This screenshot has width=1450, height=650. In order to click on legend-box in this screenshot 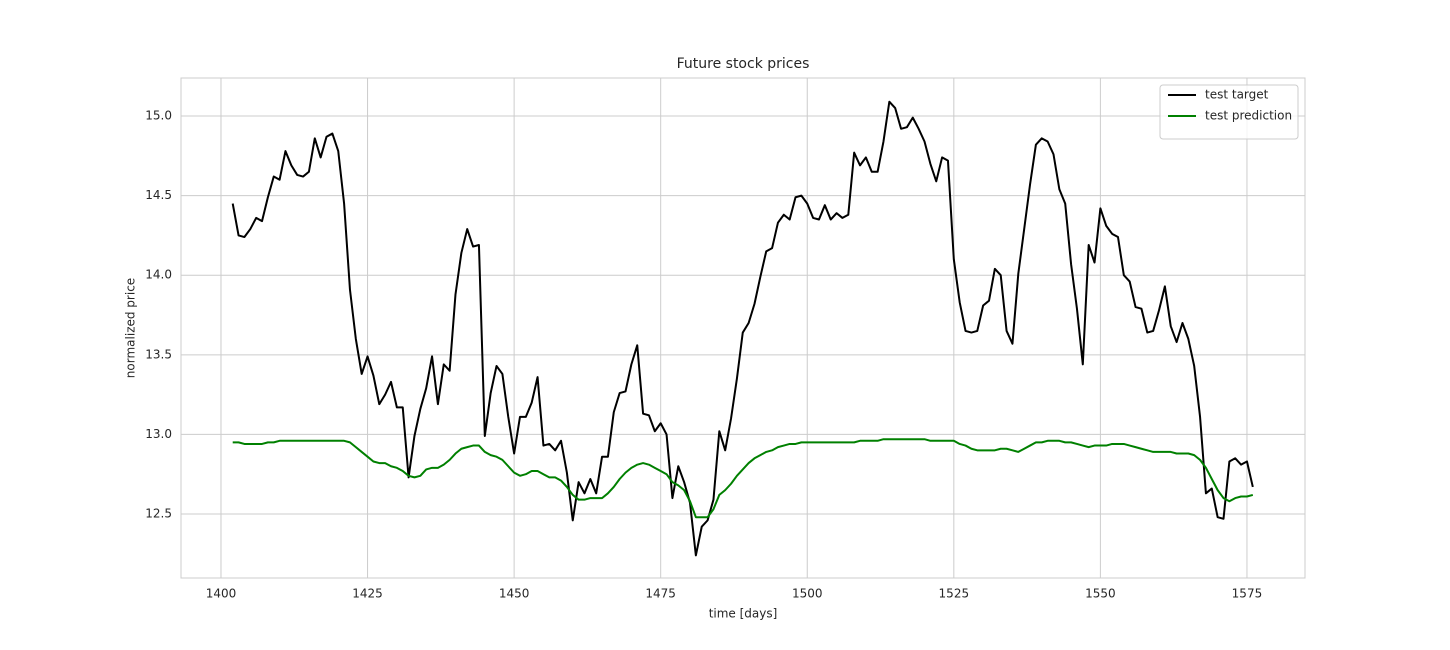, I will do `click(1229, 112)`.